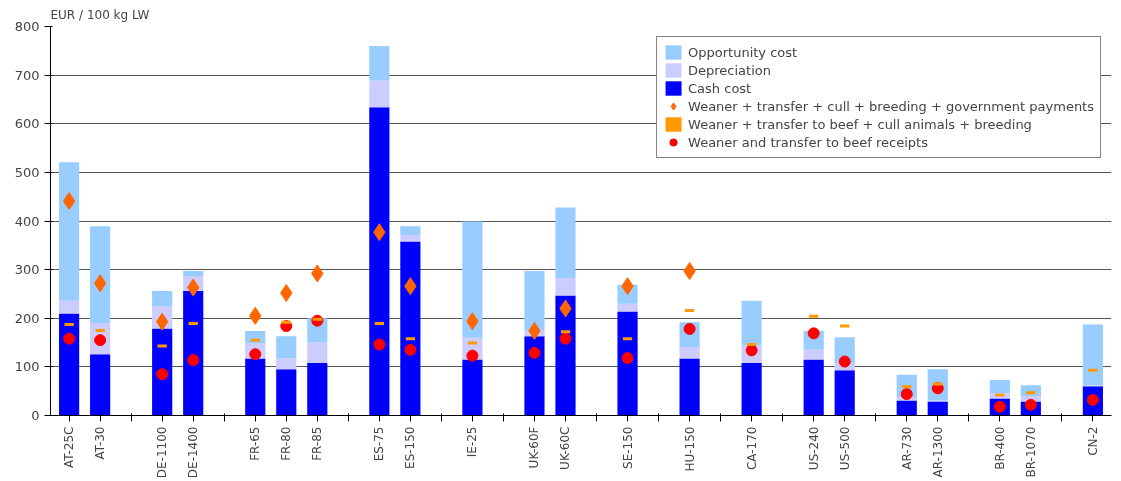 This screenshot has height=481, width=1121. Describe the element at coordinates (743, 52) in the screenshot. I see `legend-label: Opportunity cost` at that location.